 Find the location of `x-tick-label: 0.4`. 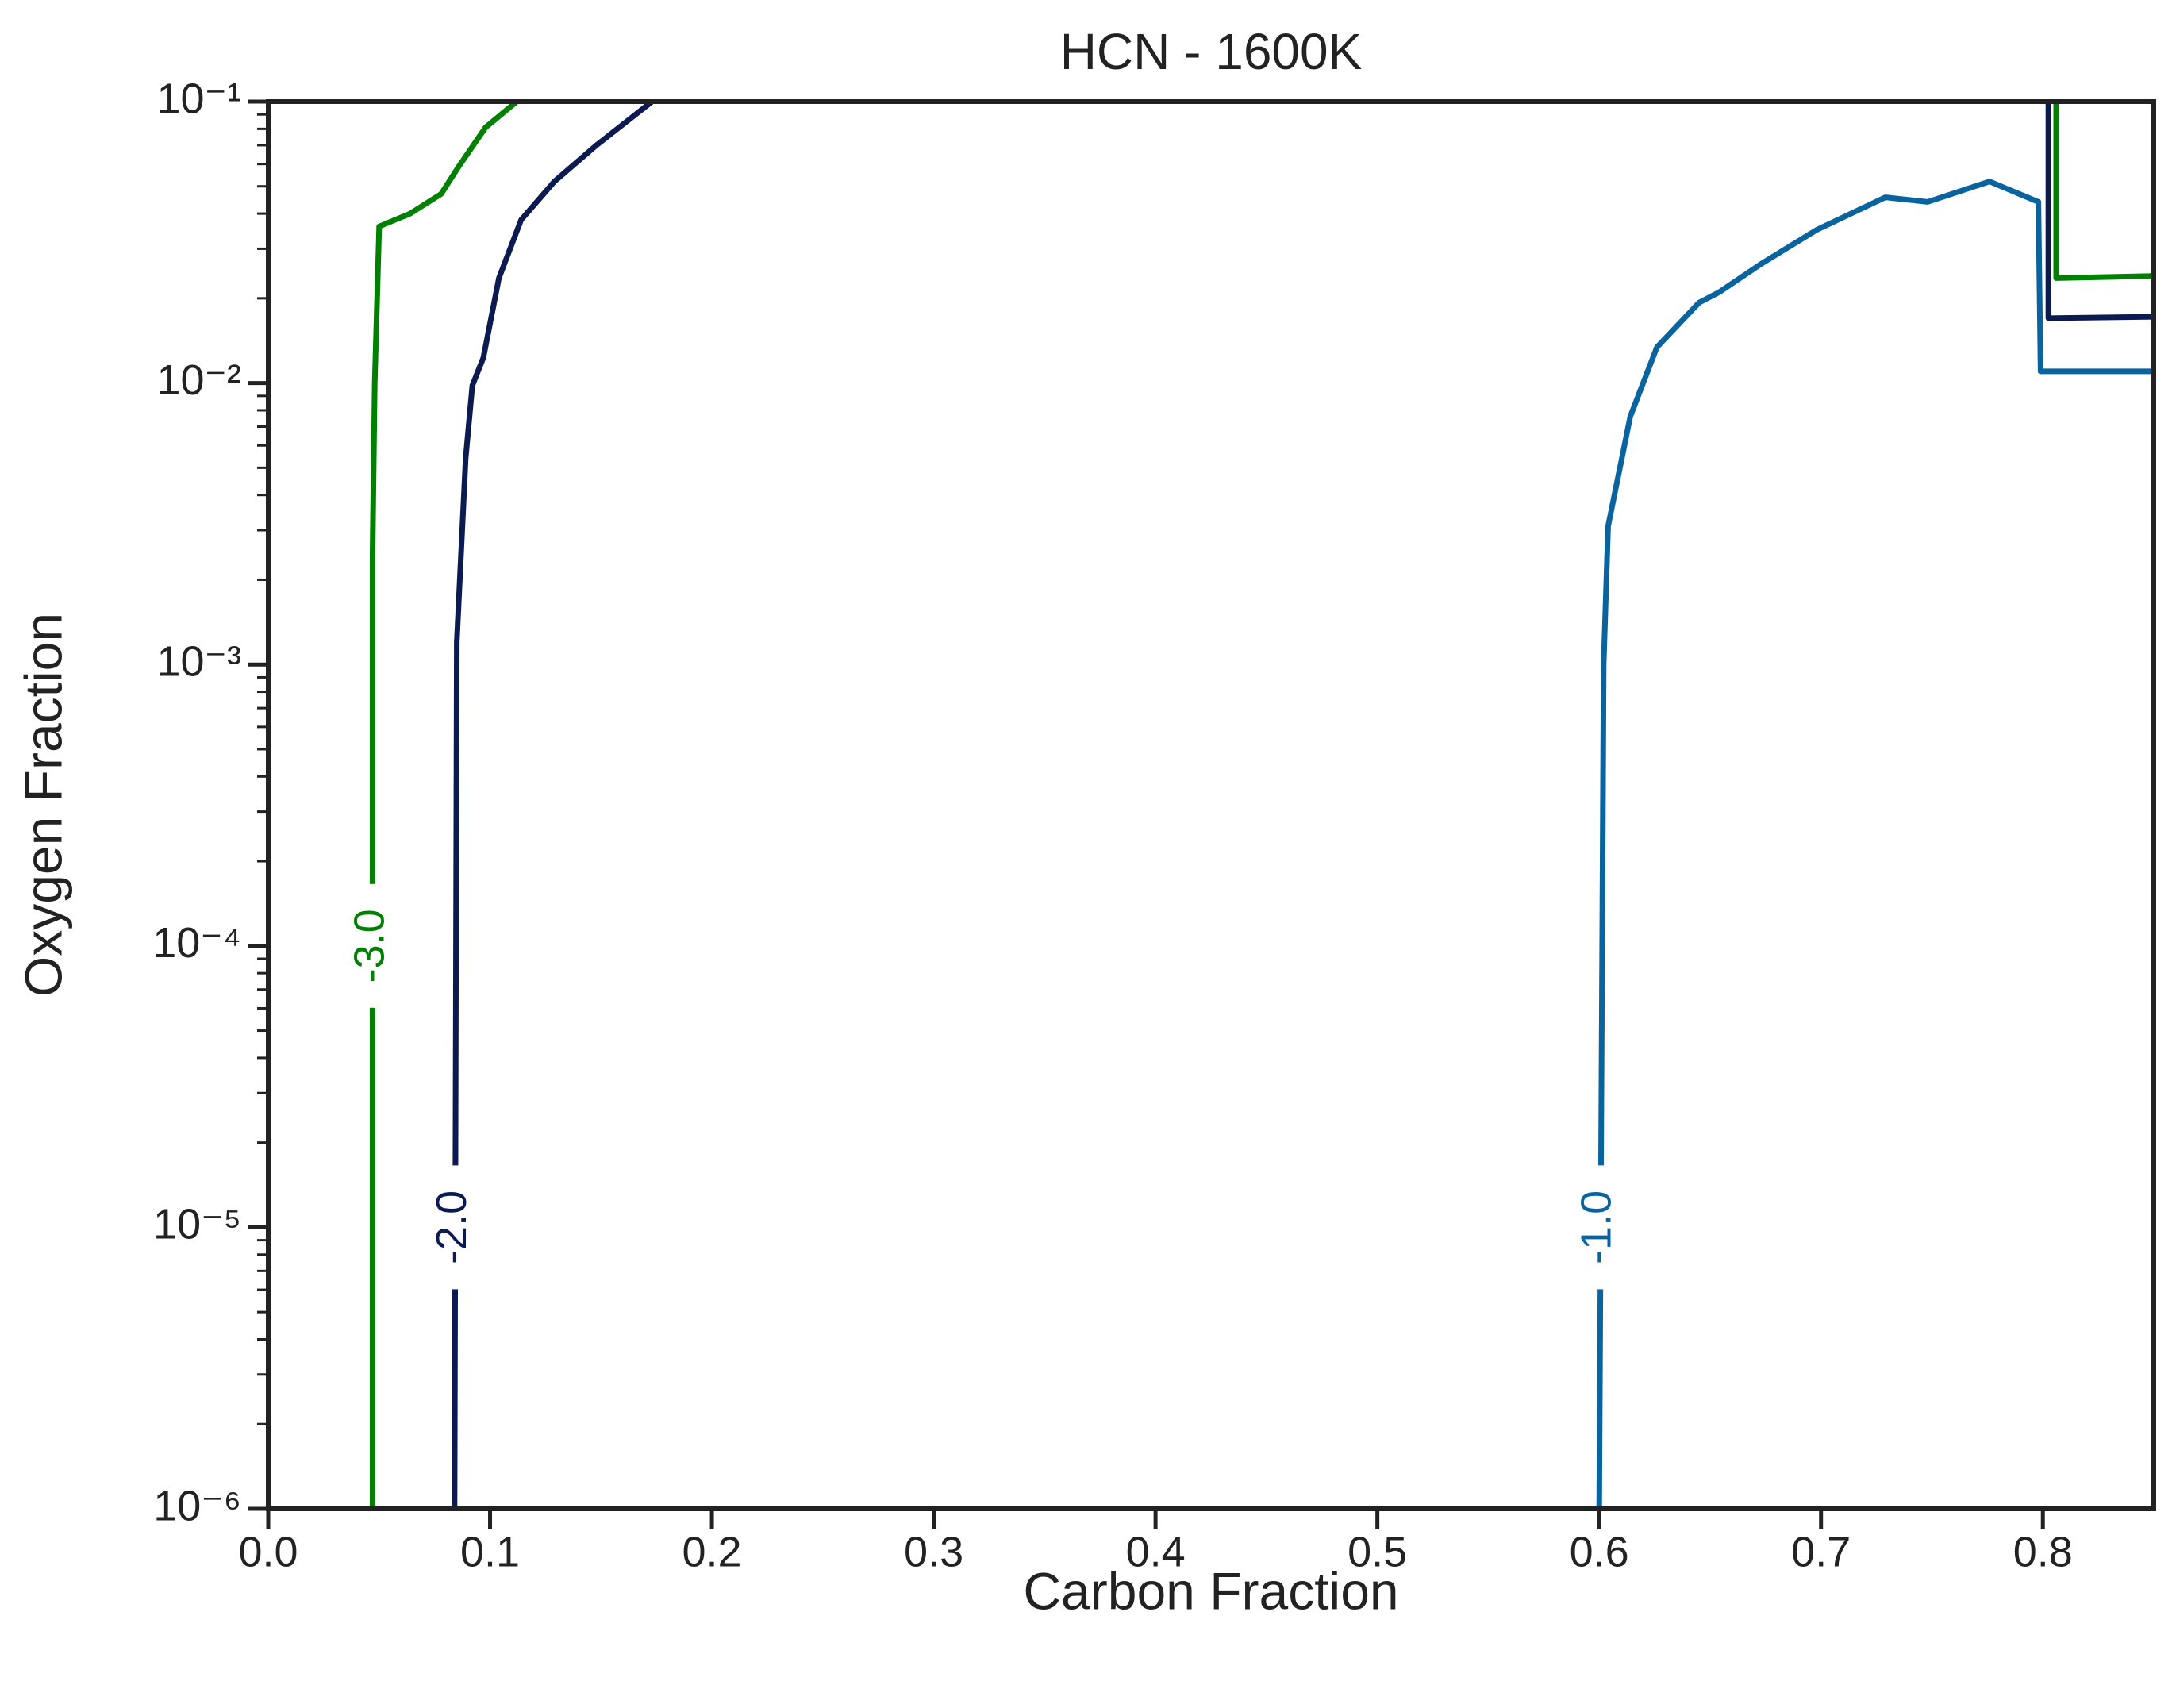

x-tick-label: 0.4 is located at coordinates (1156, 1551).